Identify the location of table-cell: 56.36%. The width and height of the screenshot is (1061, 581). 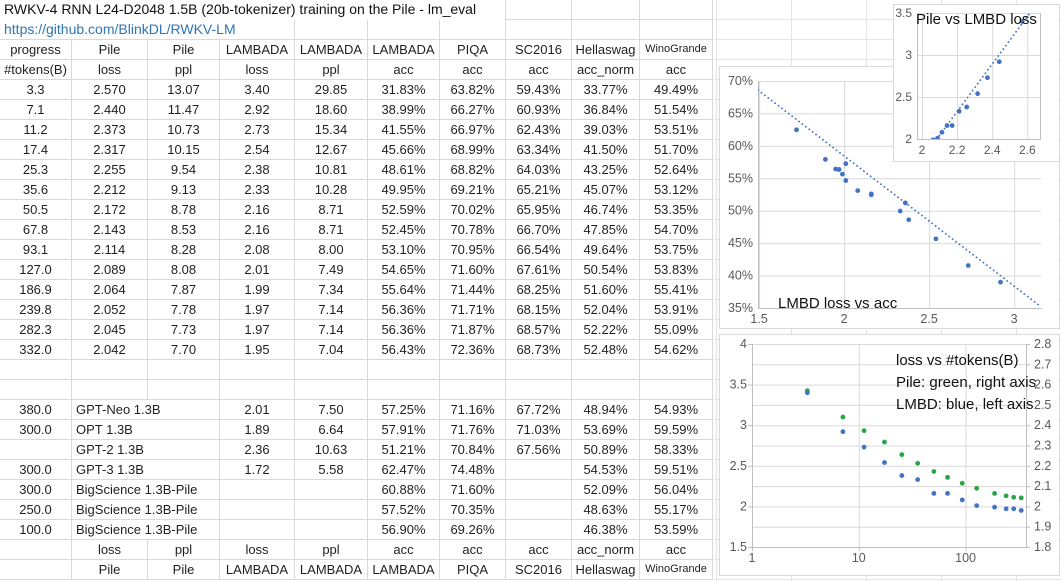
(404, 310).